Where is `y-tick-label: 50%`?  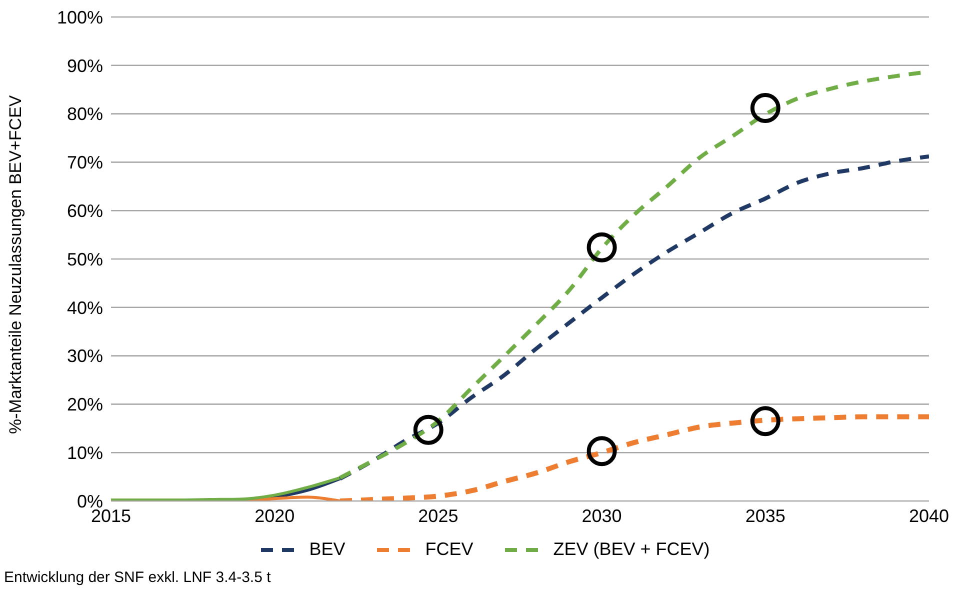 y-tick-label: 50% is located at coordinates (84, 259).